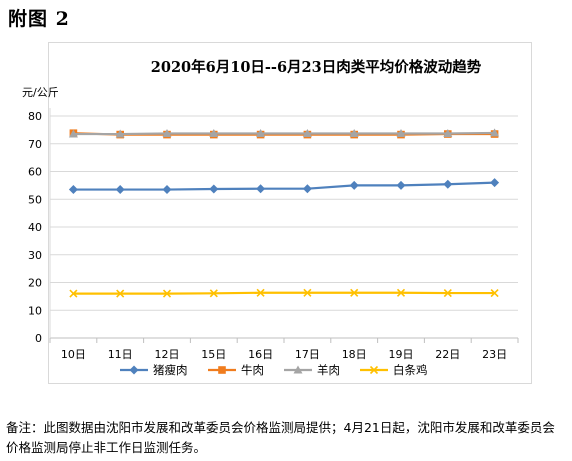 The width and height of the screenshot is (572, 461). Describe the element at coordinates (410, 370) in the screenshot. I see `legend-label: 白条鸡` at that location.